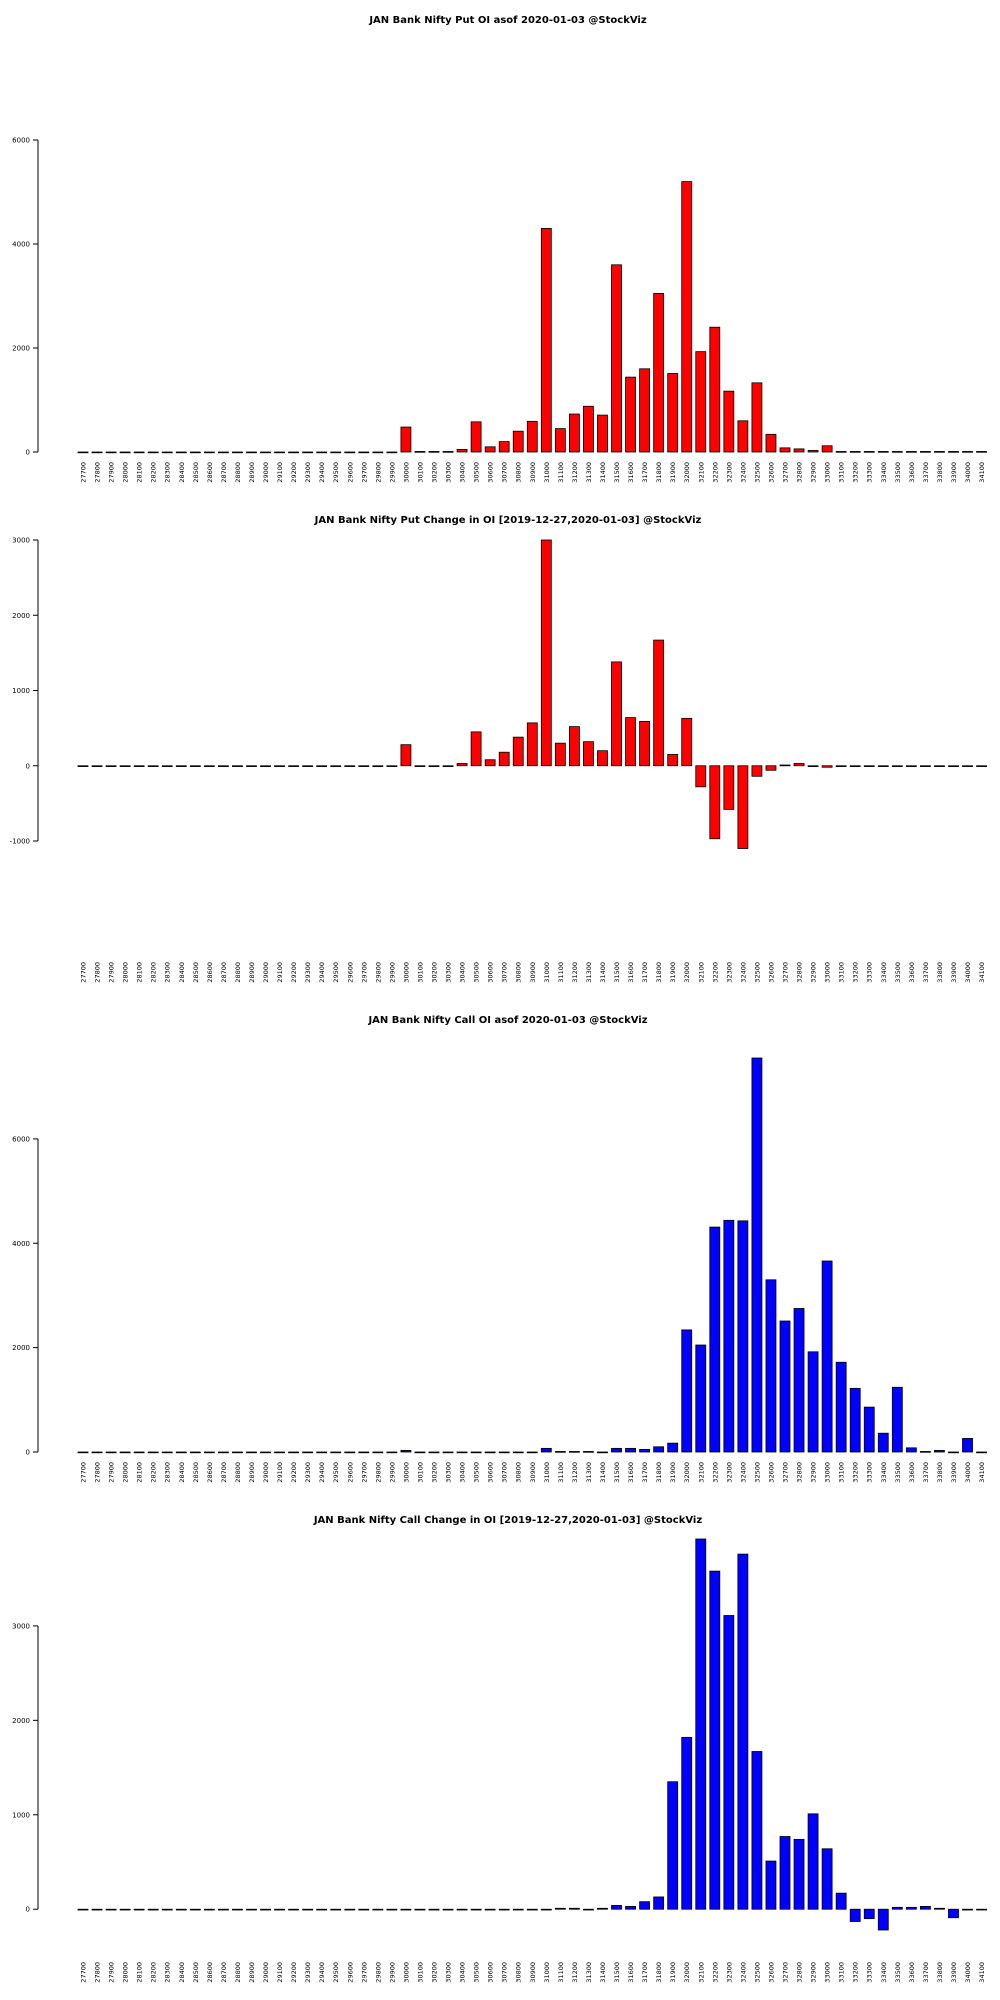 The width and height of the screenshot is (1000, 2000). Describe the element at coordinates (224, 1972) in the screenshot. I see `x-tick-label: 28700` at that location.